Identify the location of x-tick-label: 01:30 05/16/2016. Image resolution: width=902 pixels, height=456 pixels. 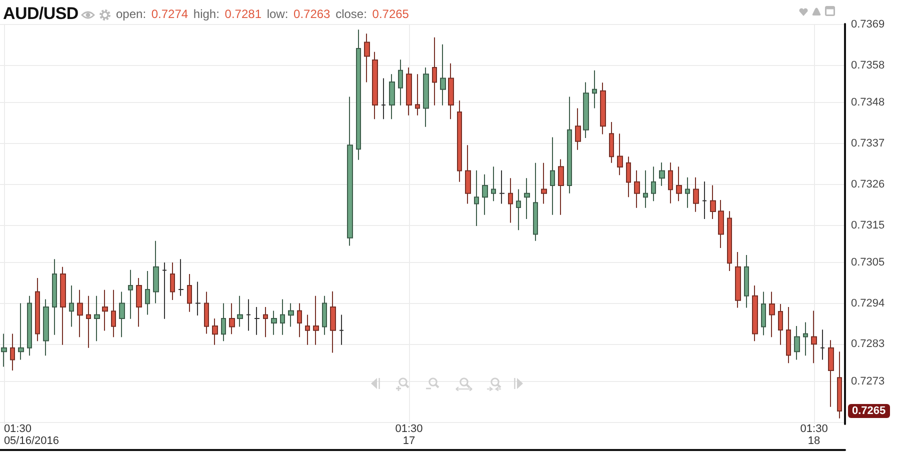
(31, 435).